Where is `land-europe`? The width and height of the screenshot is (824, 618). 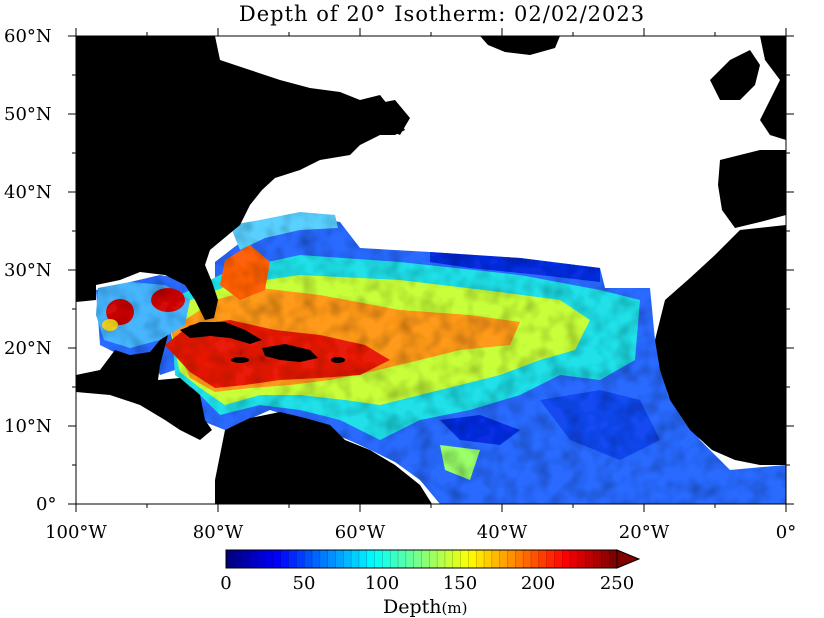
land-europe is located at coordinates (748, 88).